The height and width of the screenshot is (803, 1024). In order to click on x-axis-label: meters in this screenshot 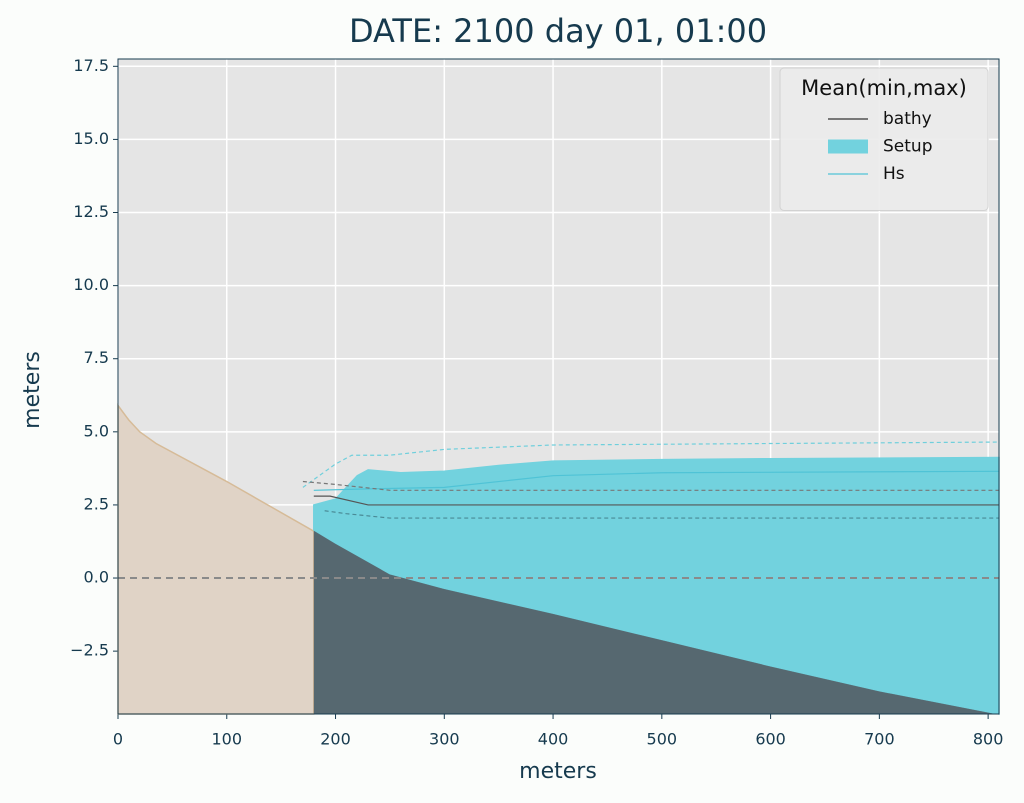, I will do `click(558, 771)`.